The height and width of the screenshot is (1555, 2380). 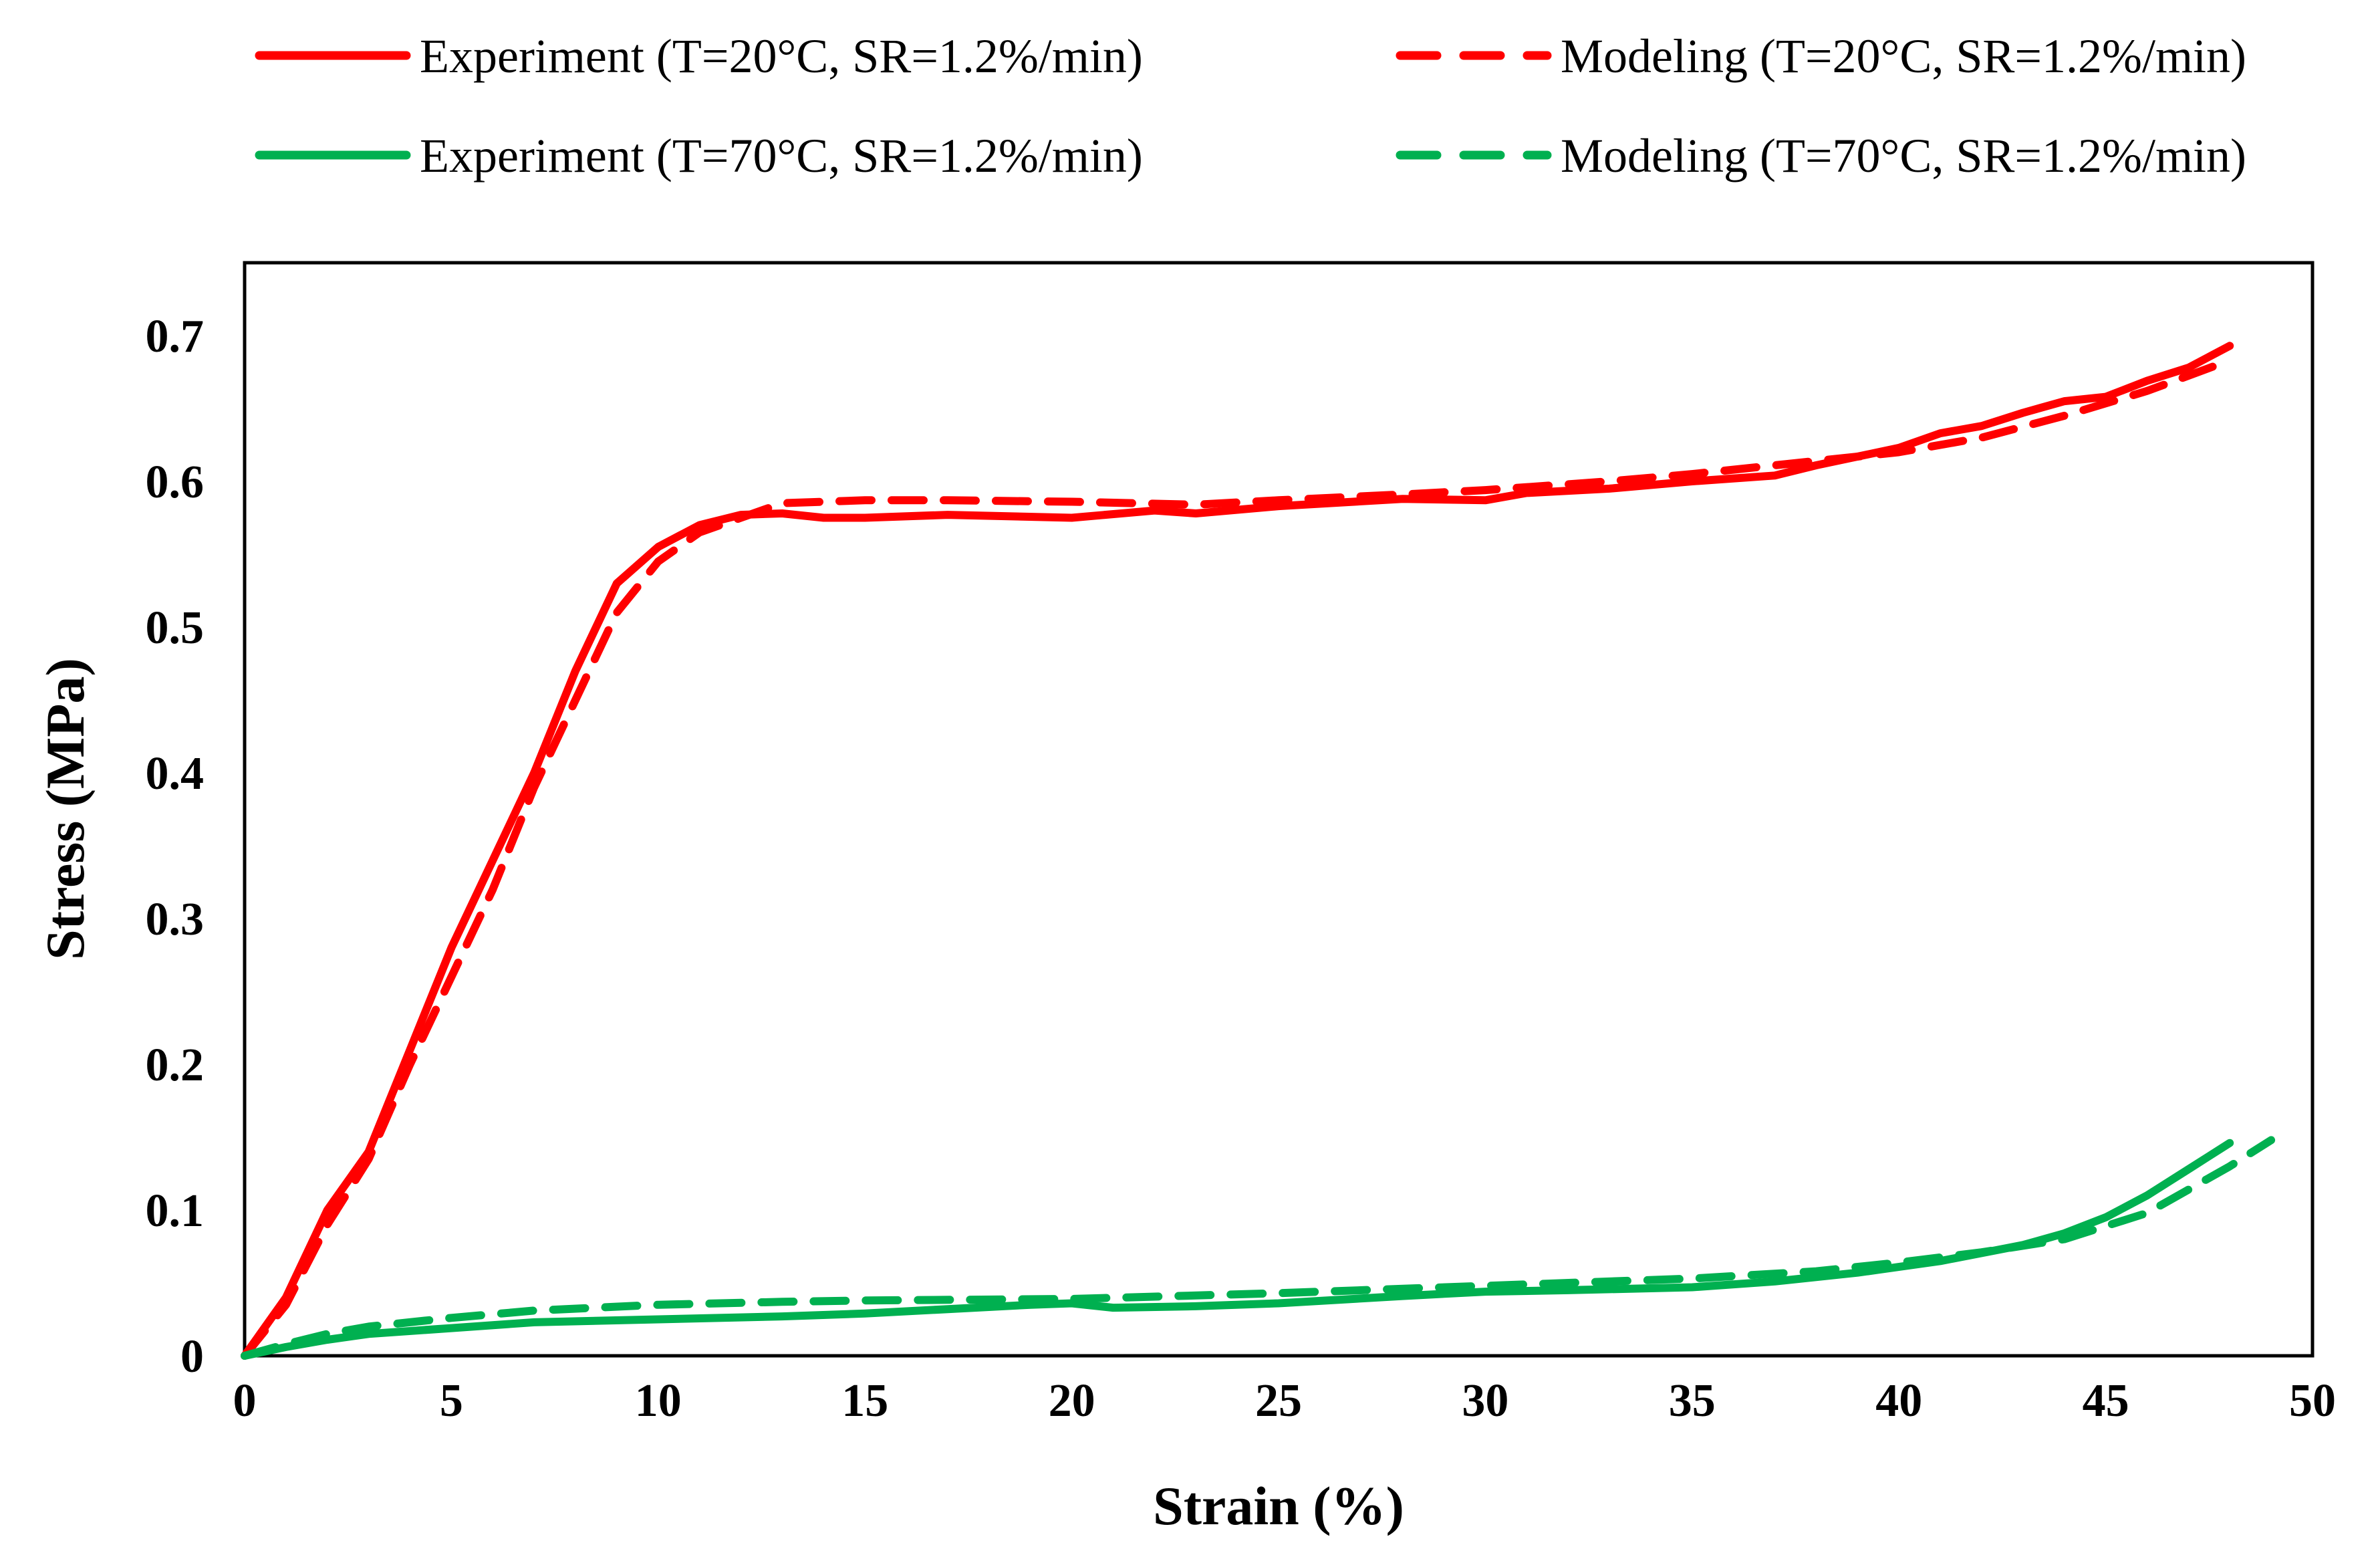 I want to click on x-axis-ticks: 0 5 10 15 20 25 30 35 40 45 50, so click(x=1285, y=1401).